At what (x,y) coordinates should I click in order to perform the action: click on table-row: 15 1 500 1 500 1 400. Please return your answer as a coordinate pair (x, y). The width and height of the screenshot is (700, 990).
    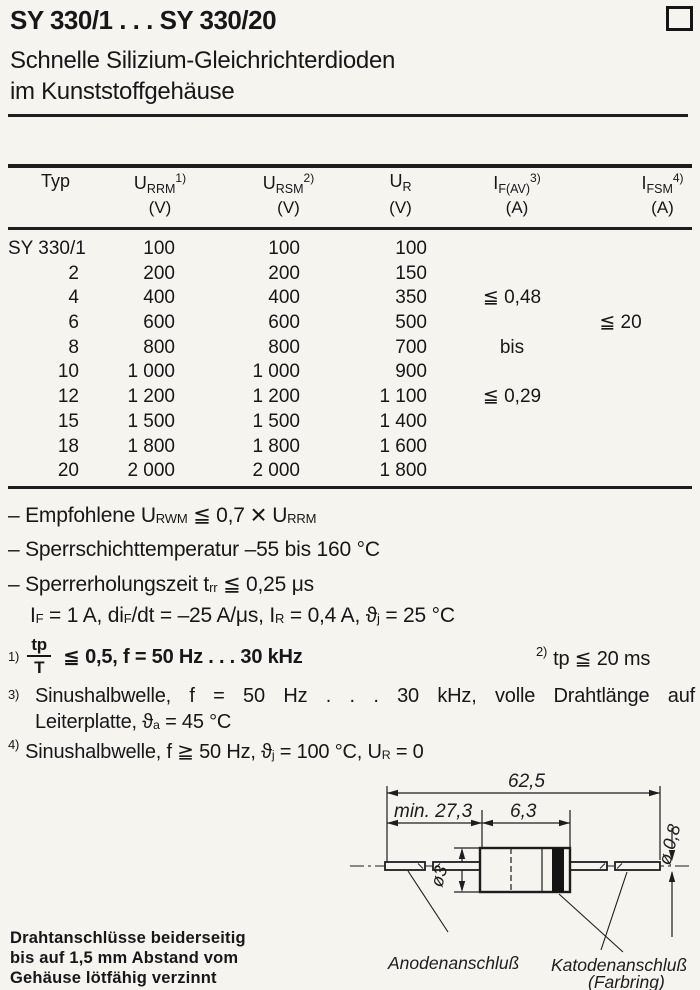
    Looking at the image, I should click on (350, 422).